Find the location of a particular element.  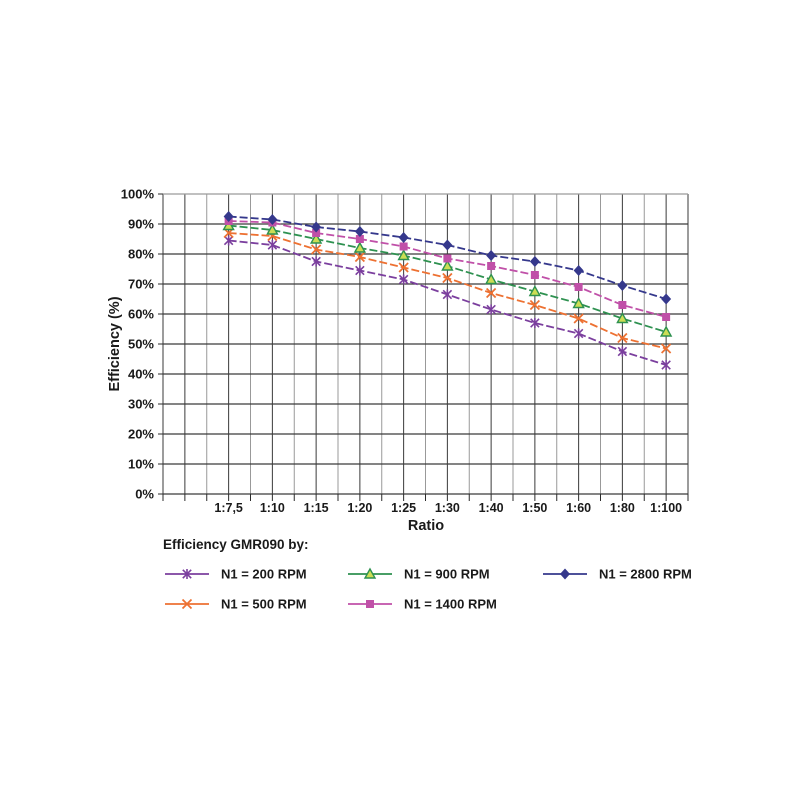

legend-item: N1 = 1400 RPM is located at coordinates (422, 604).